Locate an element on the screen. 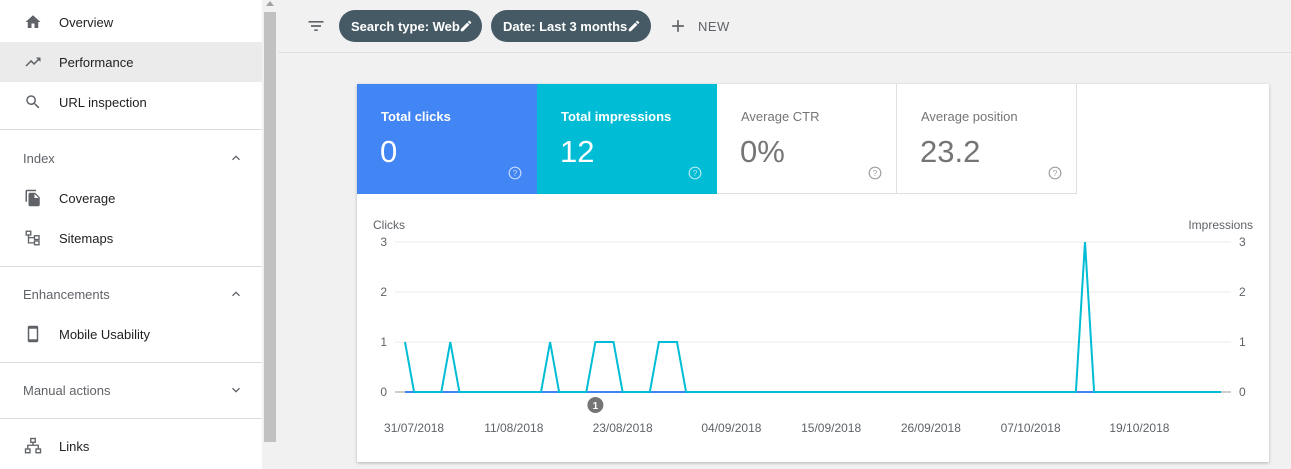 The height and width of the screenshot is (469, 1291). sidebar-item-label: Sitemaps is located at coordinates (86, 238).